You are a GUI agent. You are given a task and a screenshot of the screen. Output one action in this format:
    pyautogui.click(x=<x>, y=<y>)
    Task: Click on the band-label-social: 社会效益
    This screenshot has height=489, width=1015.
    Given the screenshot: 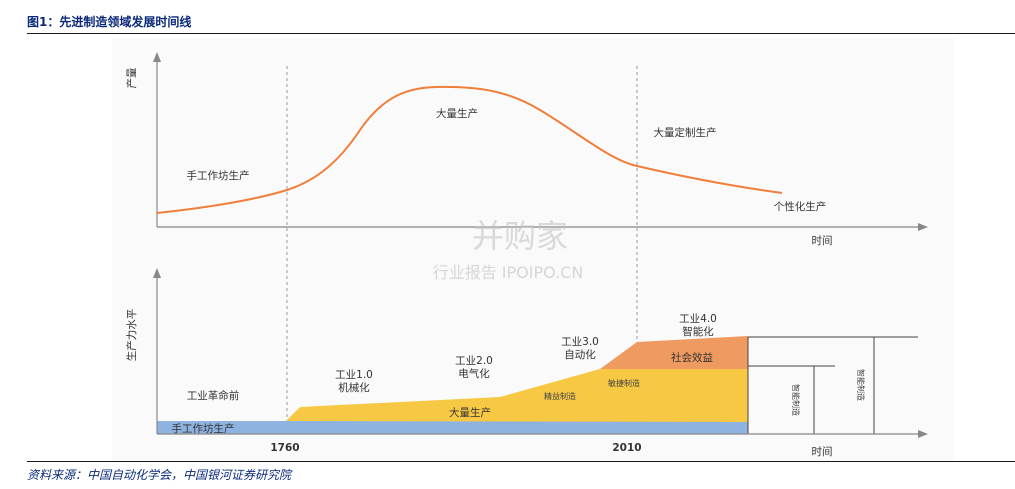 What is the action you would take?
    pyautogui.click(x=692, y=357)
    